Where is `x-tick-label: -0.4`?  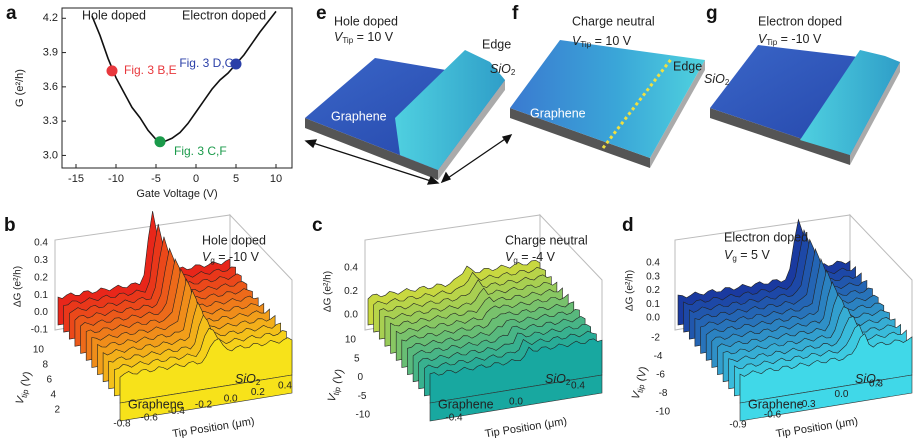 x-tick-label: -0.4 is located at coordinates (454, 418).